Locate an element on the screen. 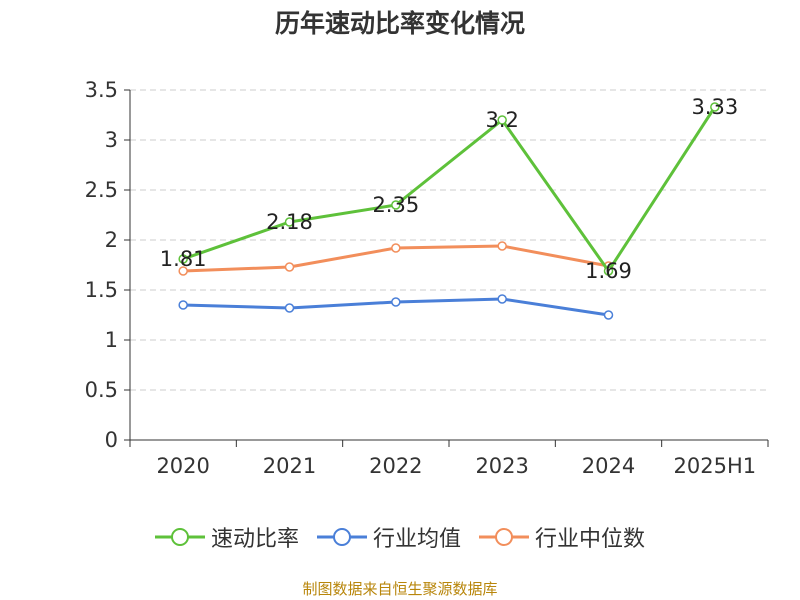 The width and height of the screenshot is (800, 600). legend-item: 行业均值 is located at coordinates (388, 537).